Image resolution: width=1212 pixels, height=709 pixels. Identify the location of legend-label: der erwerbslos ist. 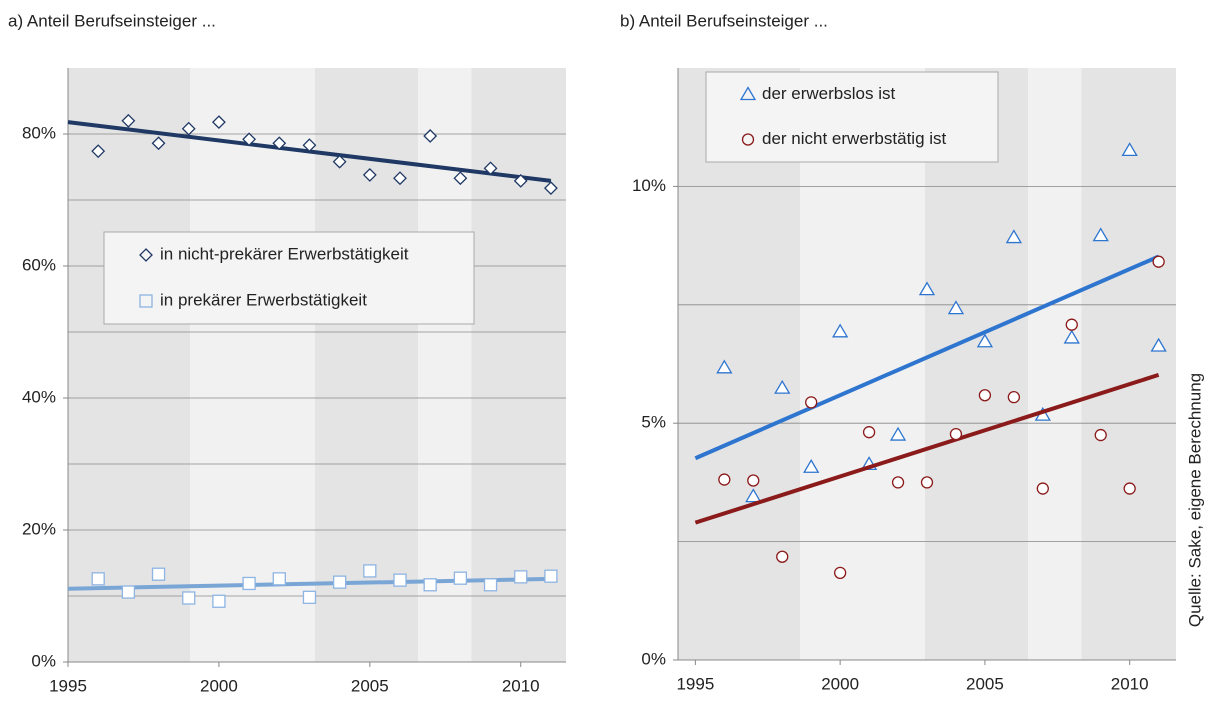
(828, 93).